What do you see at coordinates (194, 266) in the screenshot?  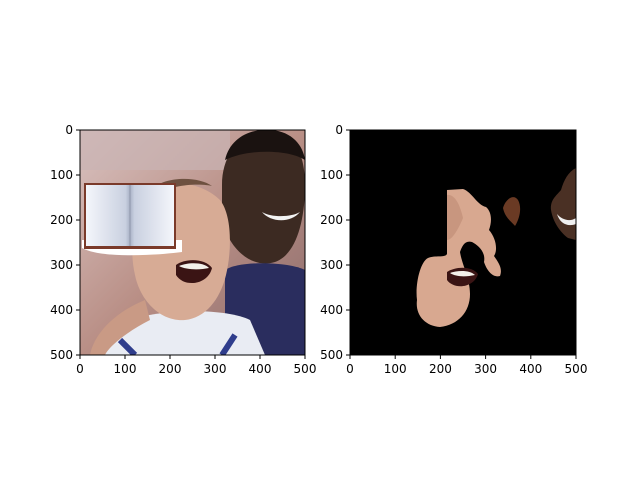 I see `left-player-teeth` at bounding box center [194, 266].